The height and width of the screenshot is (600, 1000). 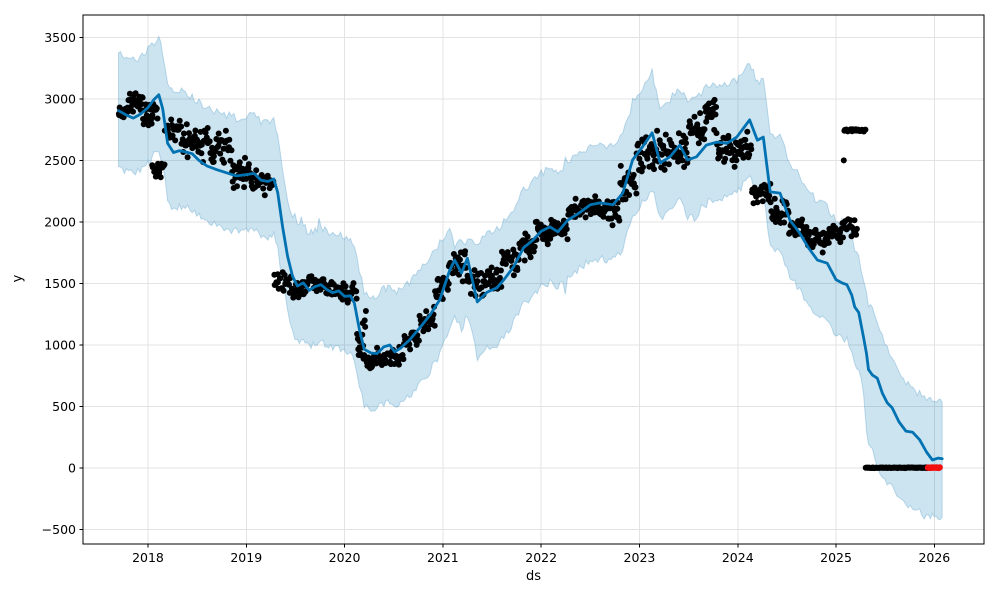 I want to click on x-tick-labels: 2018 2019 2020 2021 2022 2023 2024 2025 2026, so click(x=541, y=557).